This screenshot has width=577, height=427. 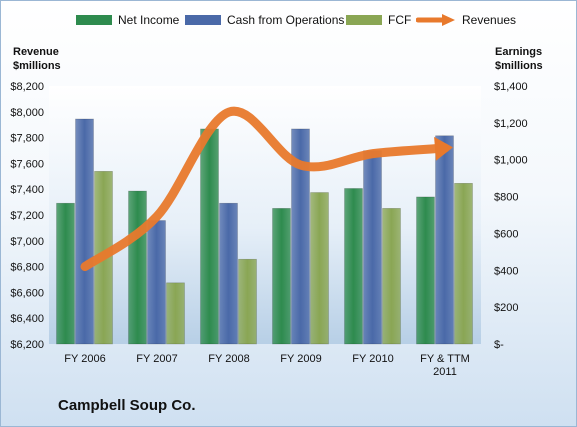 What do you see at coordinates (203, 20) in the screenshot?
I see `legend-swatch-cash-from-operations` at bounding box center [203, 20].